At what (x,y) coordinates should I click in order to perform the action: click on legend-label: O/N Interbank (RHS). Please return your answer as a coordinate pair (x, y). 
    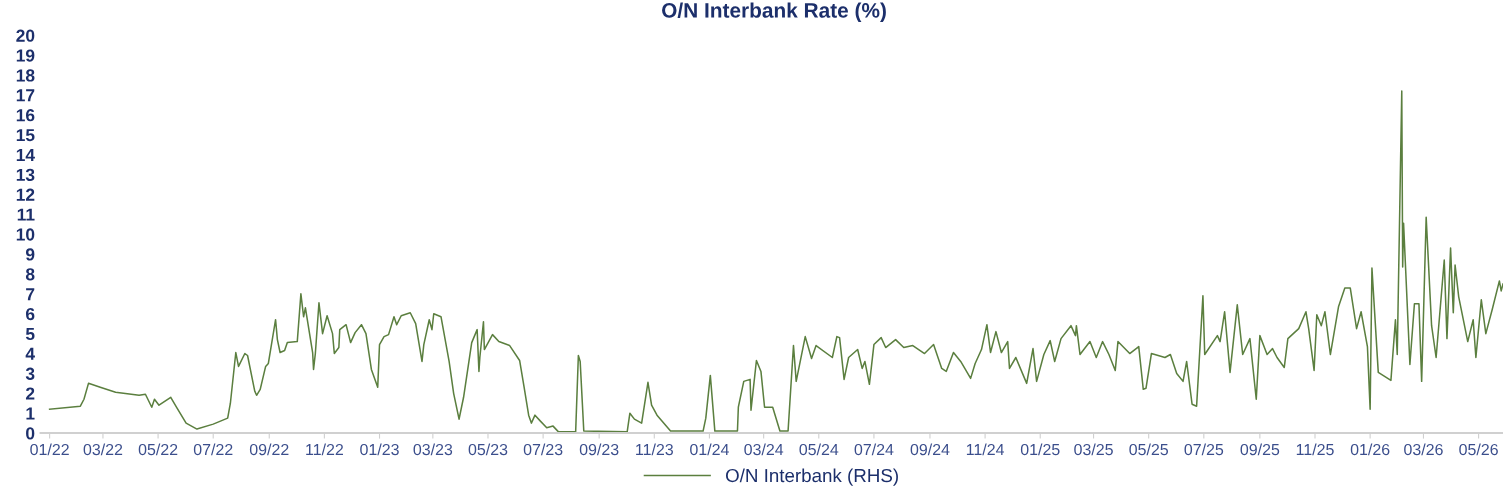
    Looking at the image, I should click on (811, 477).